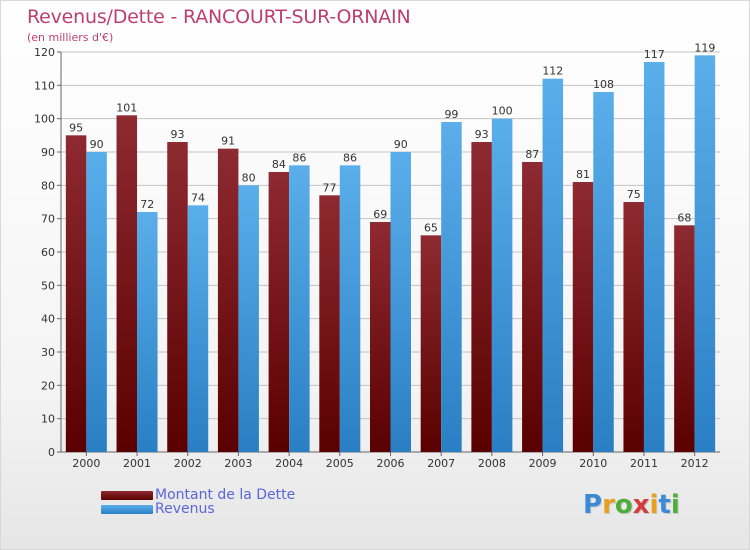  I want to click on data-label-dette-2001: 101, so click(126, 107).